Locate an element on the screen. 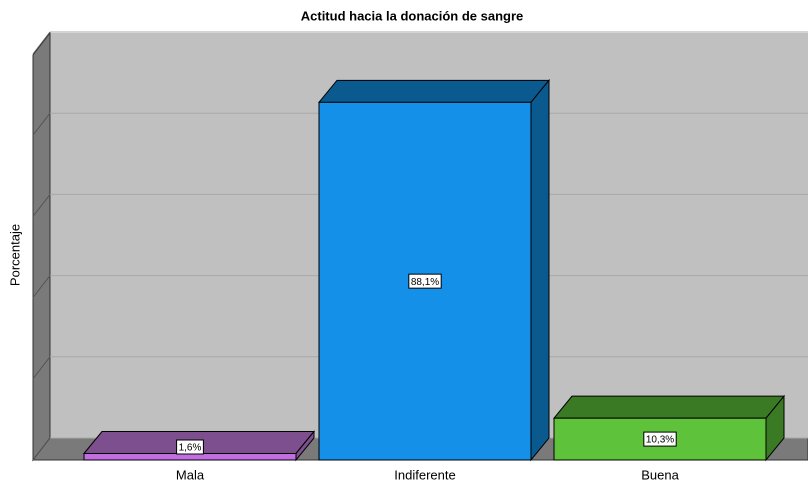  bar-side is located at coordinates (540, 270).